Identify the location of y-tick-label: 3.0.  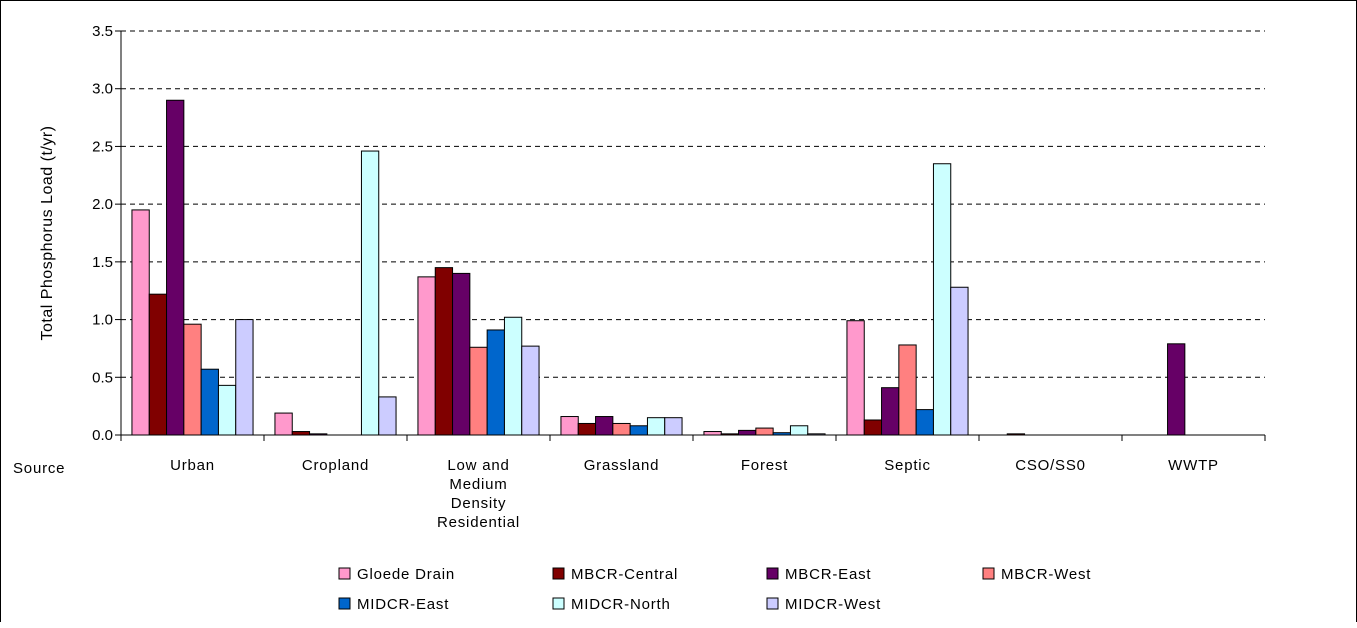
(102, 89).